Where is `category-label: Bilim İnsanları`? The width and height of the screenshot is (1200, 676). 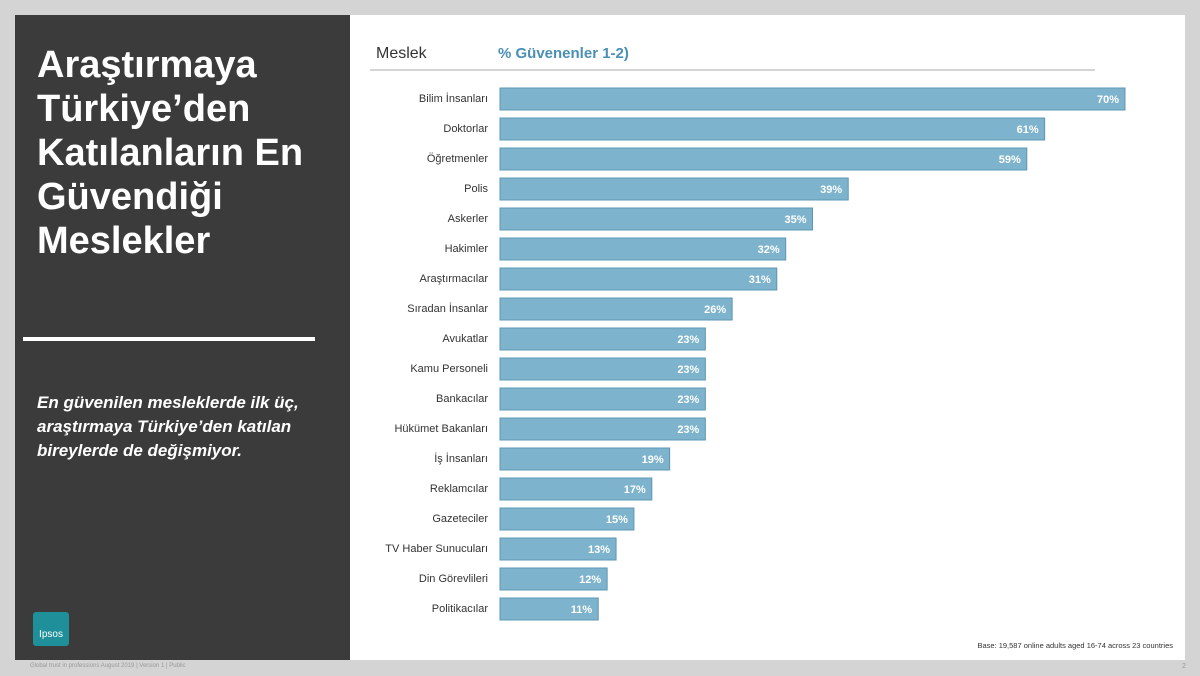 category-label: Bilim İnsanları is located at coordinates (453, 98).